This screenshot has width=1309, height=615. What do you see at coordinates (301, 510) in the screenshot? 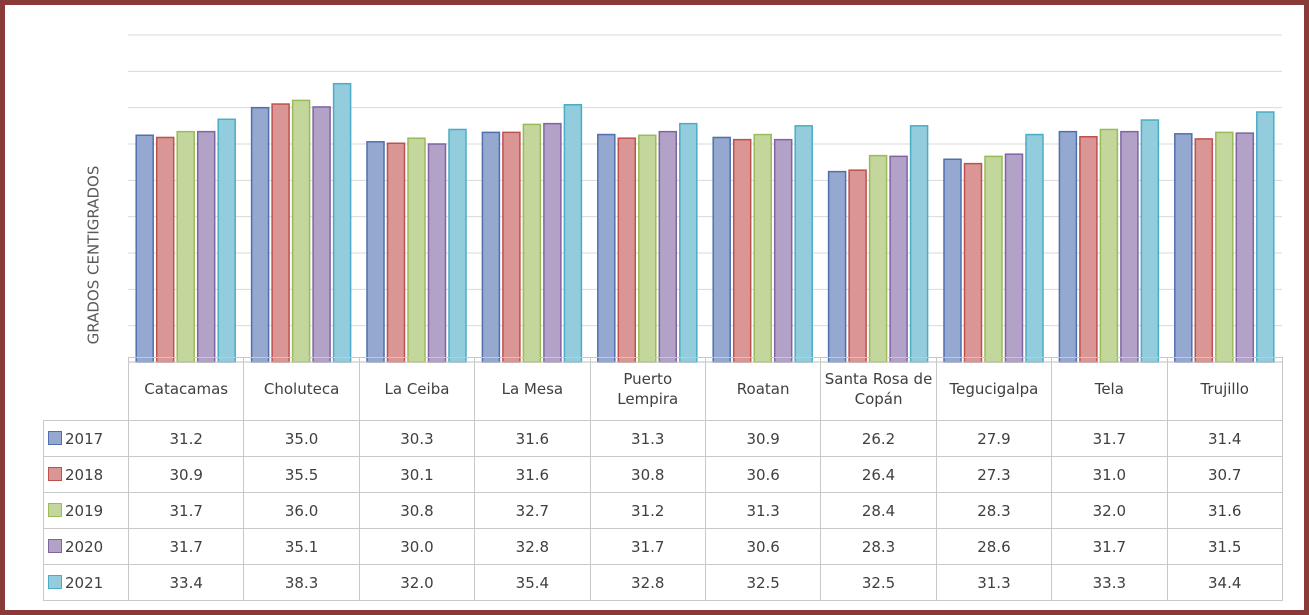
I see `value-cell: 36.0` at bounding box center [301, 510].